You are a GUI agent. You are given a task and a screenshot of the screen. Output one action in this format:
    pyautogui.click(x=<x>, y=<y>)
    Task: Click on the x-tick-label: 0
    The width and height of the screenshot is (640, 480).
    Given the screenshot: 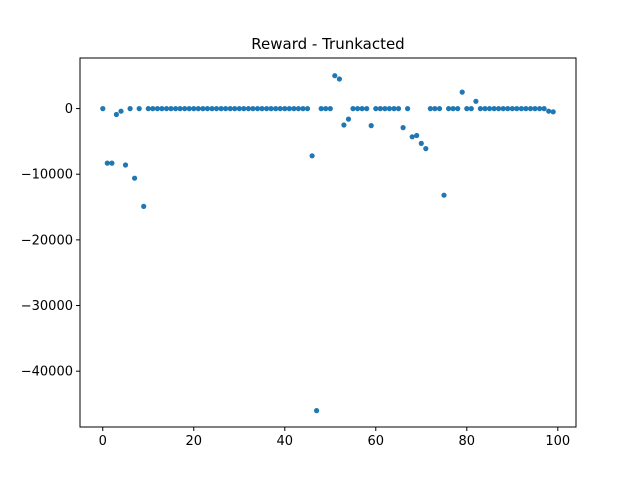 What is the action you would take?
    pyautogui.click(x=103, y=441)
    